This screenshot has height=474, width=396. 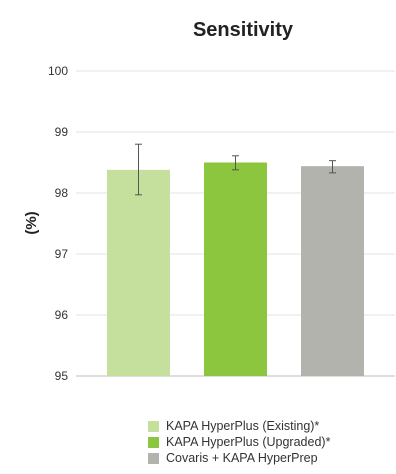 I want to click on y-tick-label: 100, so click(x=58, y=71).